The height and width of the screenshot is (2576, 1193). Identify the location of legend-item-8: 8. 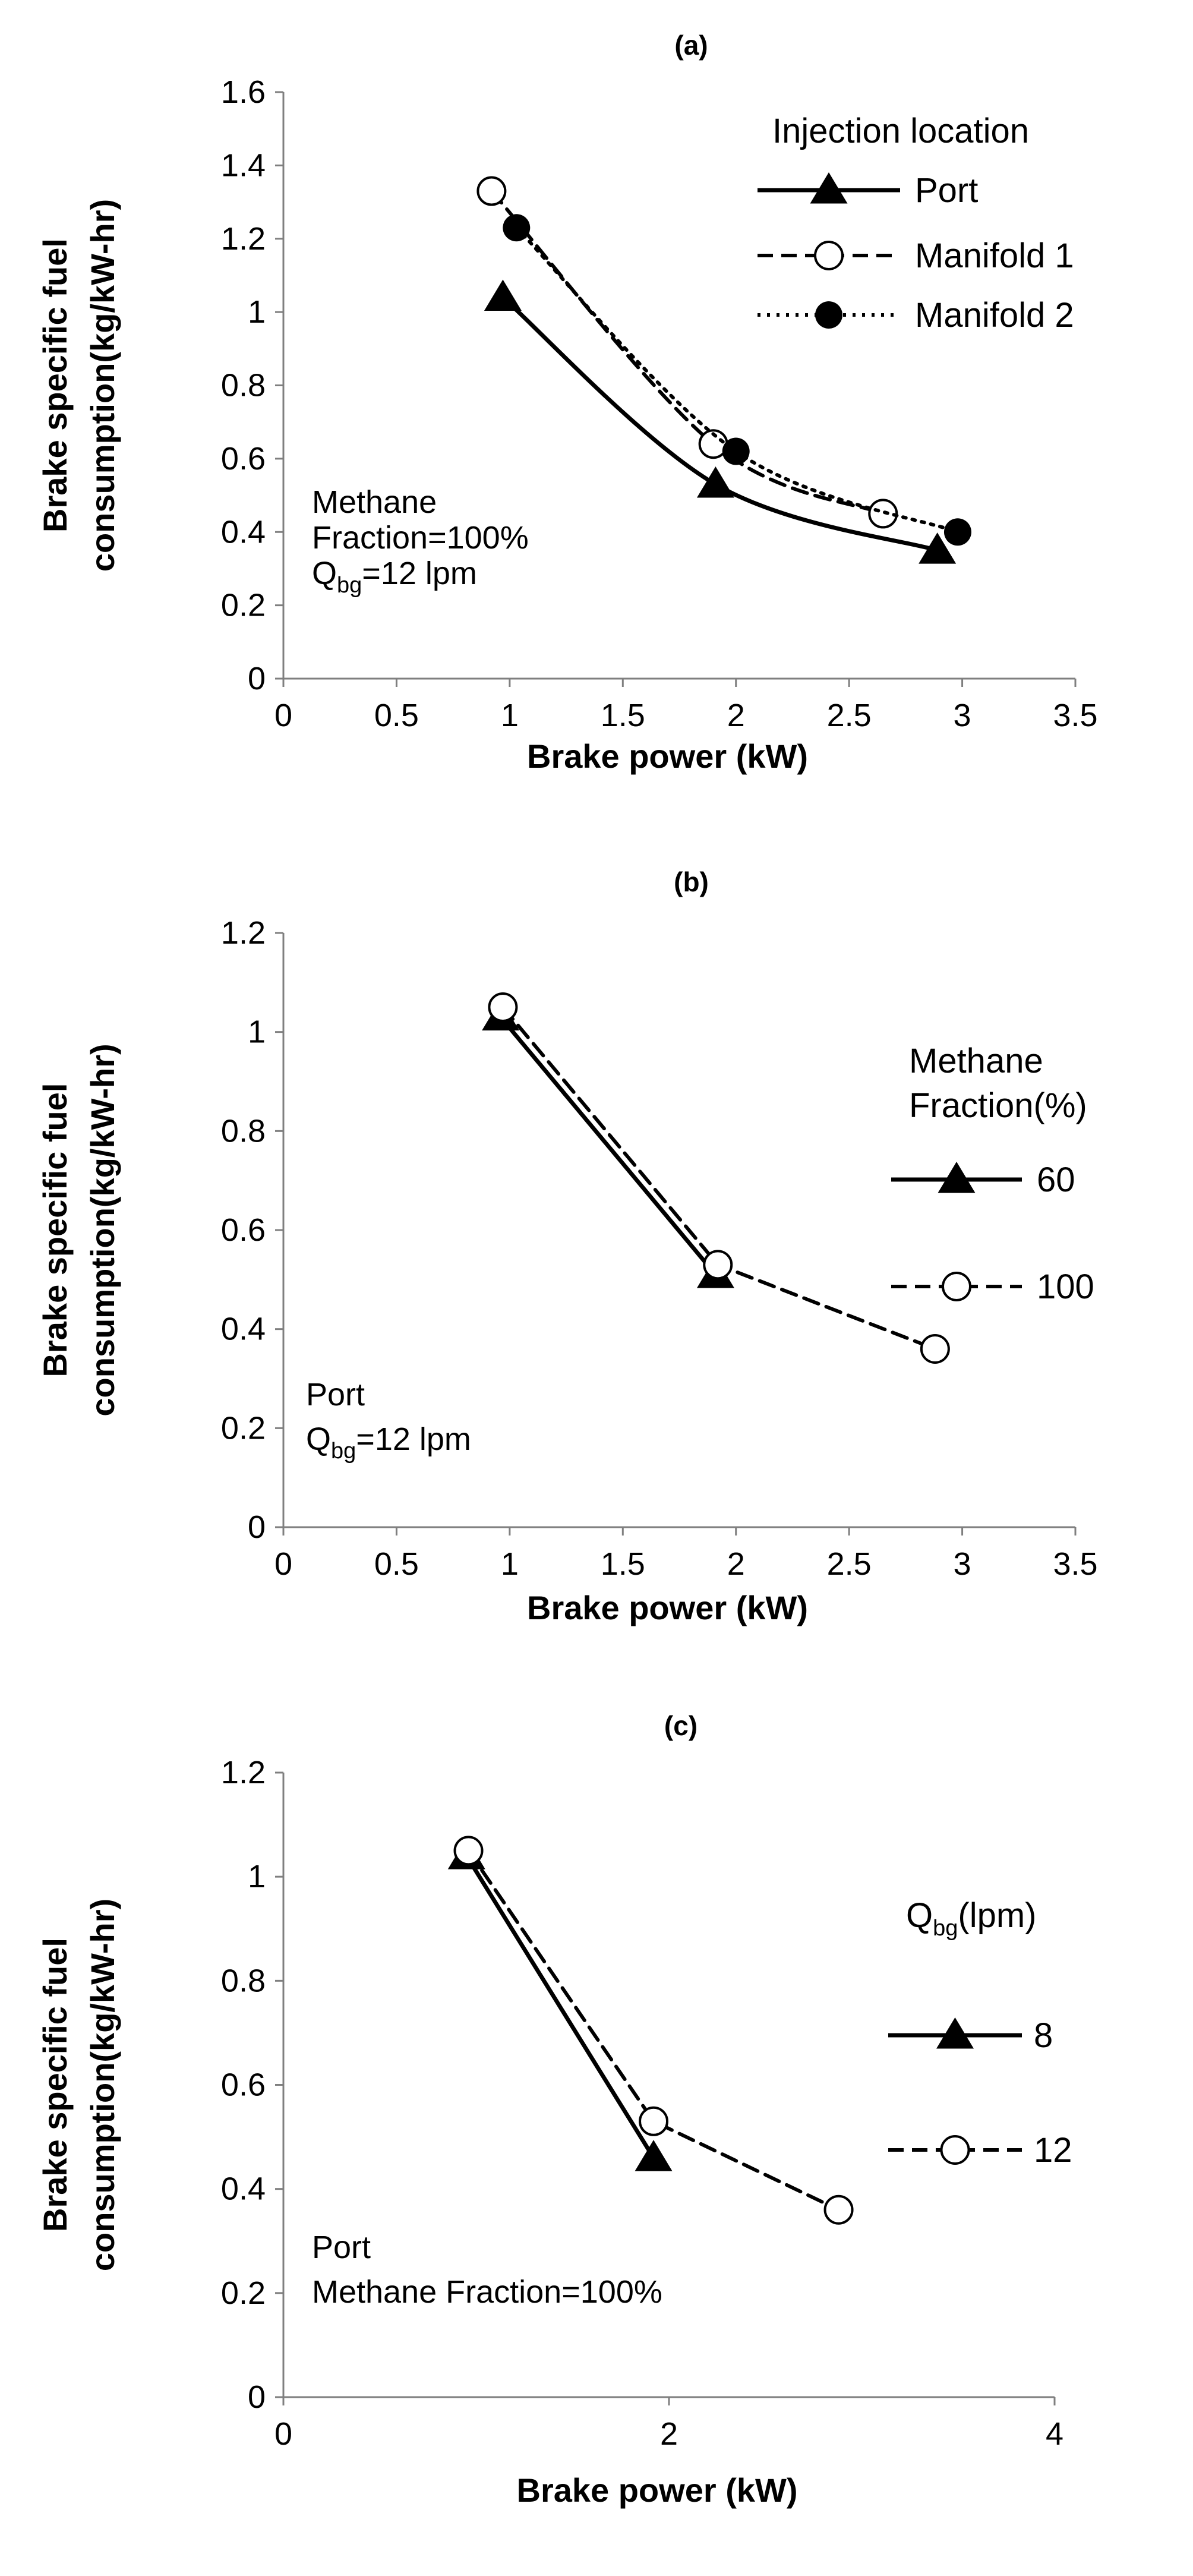
(971, 2036).